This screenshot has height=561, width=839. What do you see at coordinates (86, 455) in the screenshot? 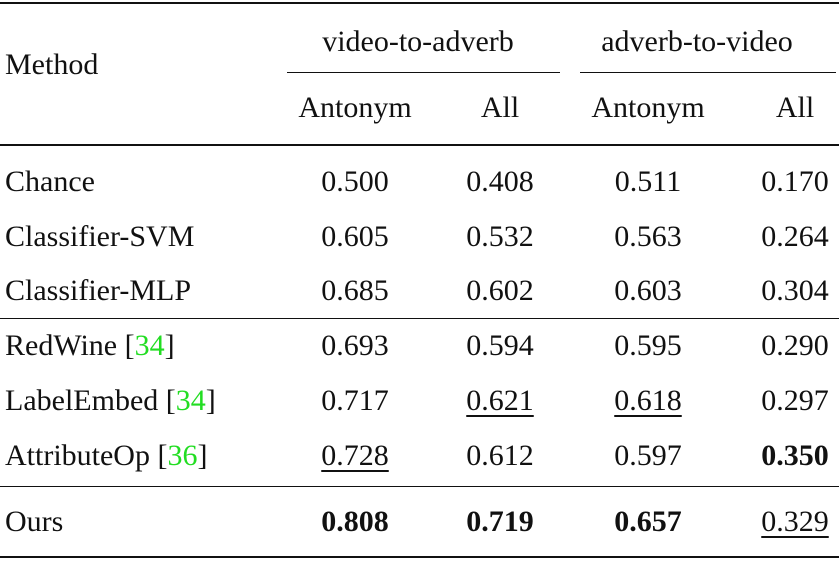
I see `method-name: AttributeOp [` at bounding box center [86, 455].